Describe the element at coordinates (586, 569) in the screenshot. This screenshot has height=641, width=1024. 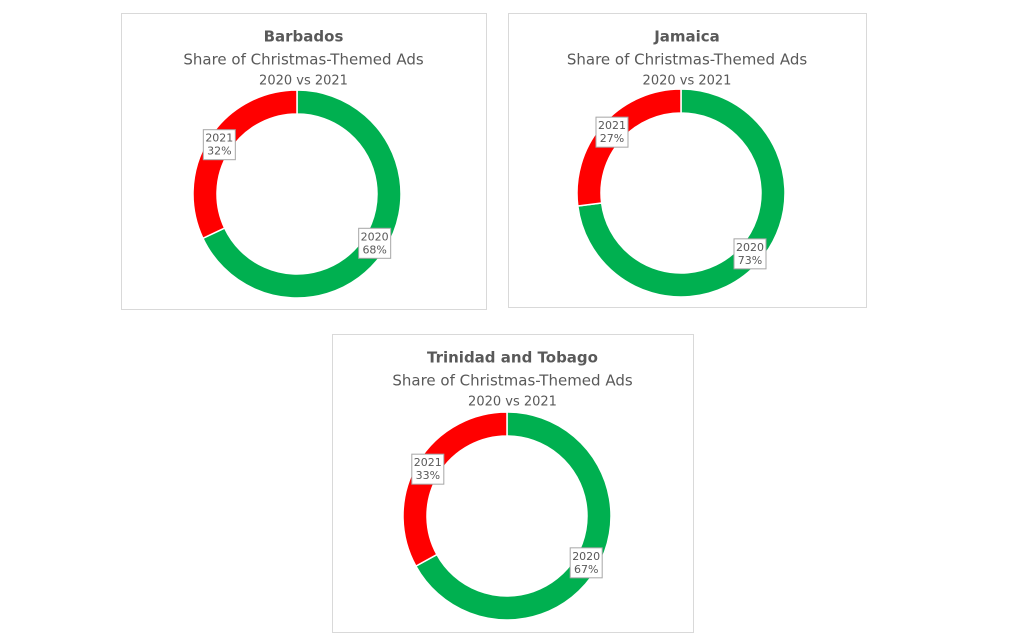
I see `data-label-value: 67%` at that location.